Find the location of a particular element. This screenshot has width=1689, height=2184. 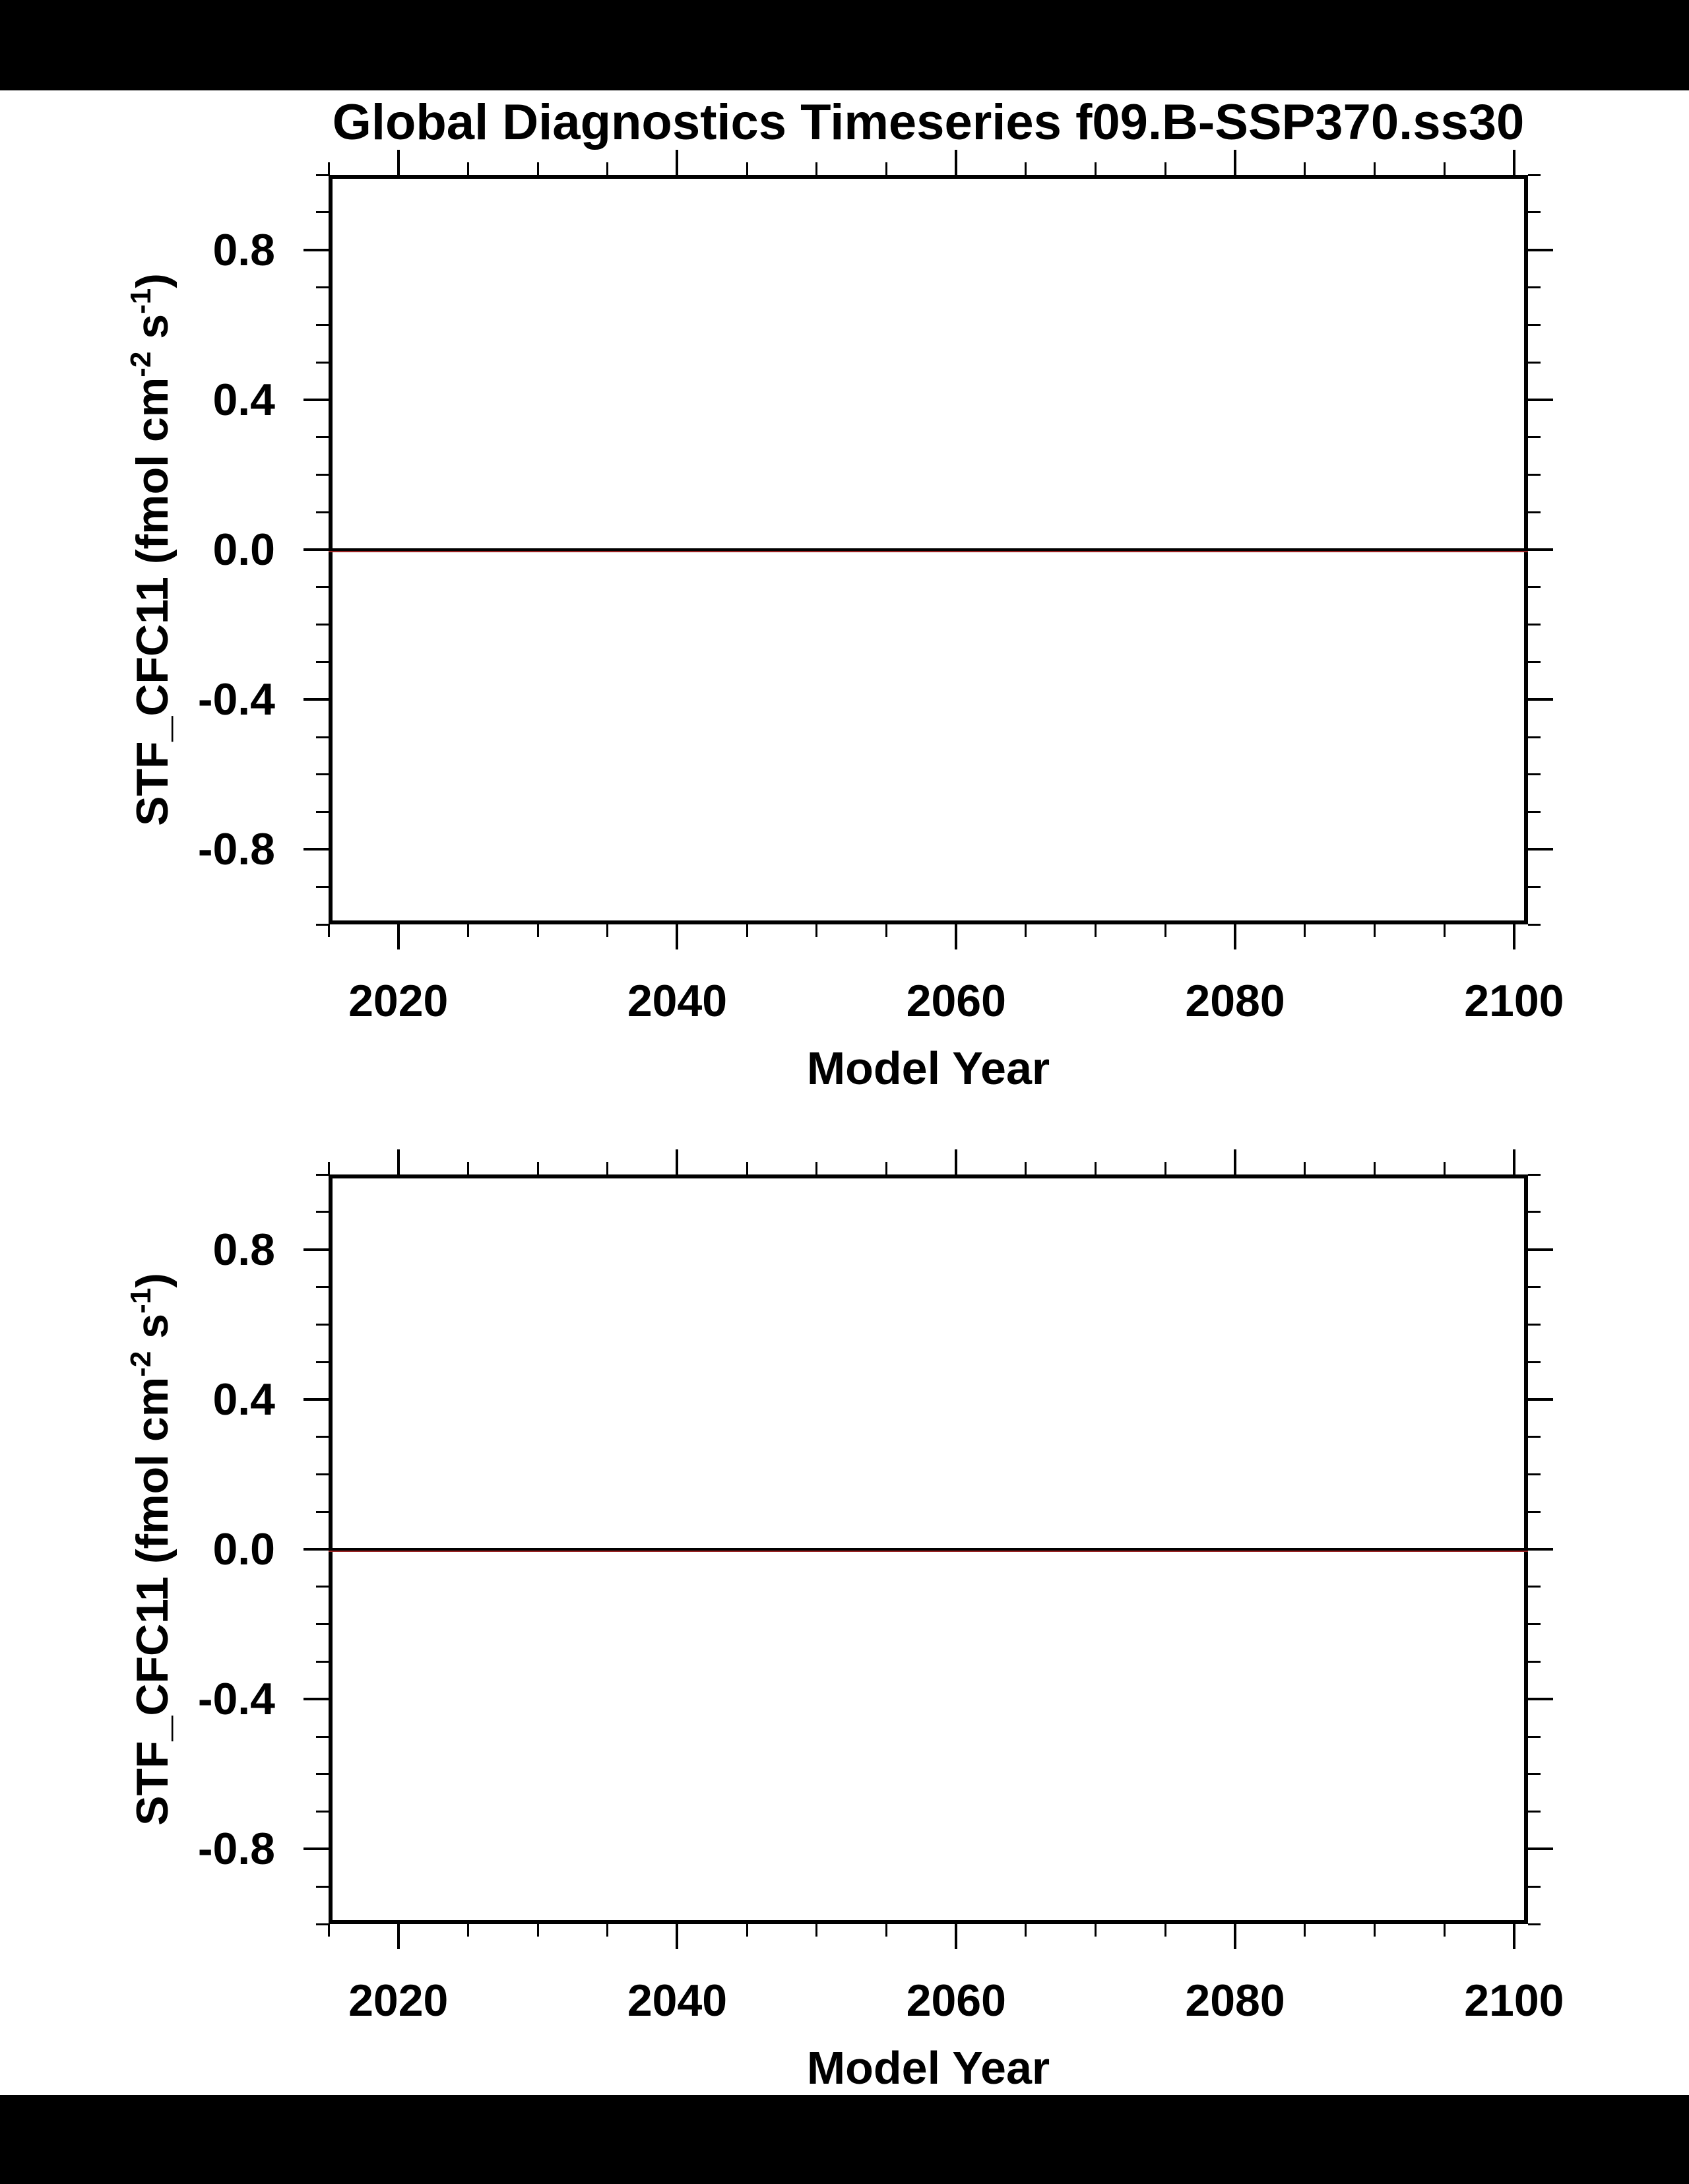

x-tick-label: 2020 is located at coordinates (398, 2000).